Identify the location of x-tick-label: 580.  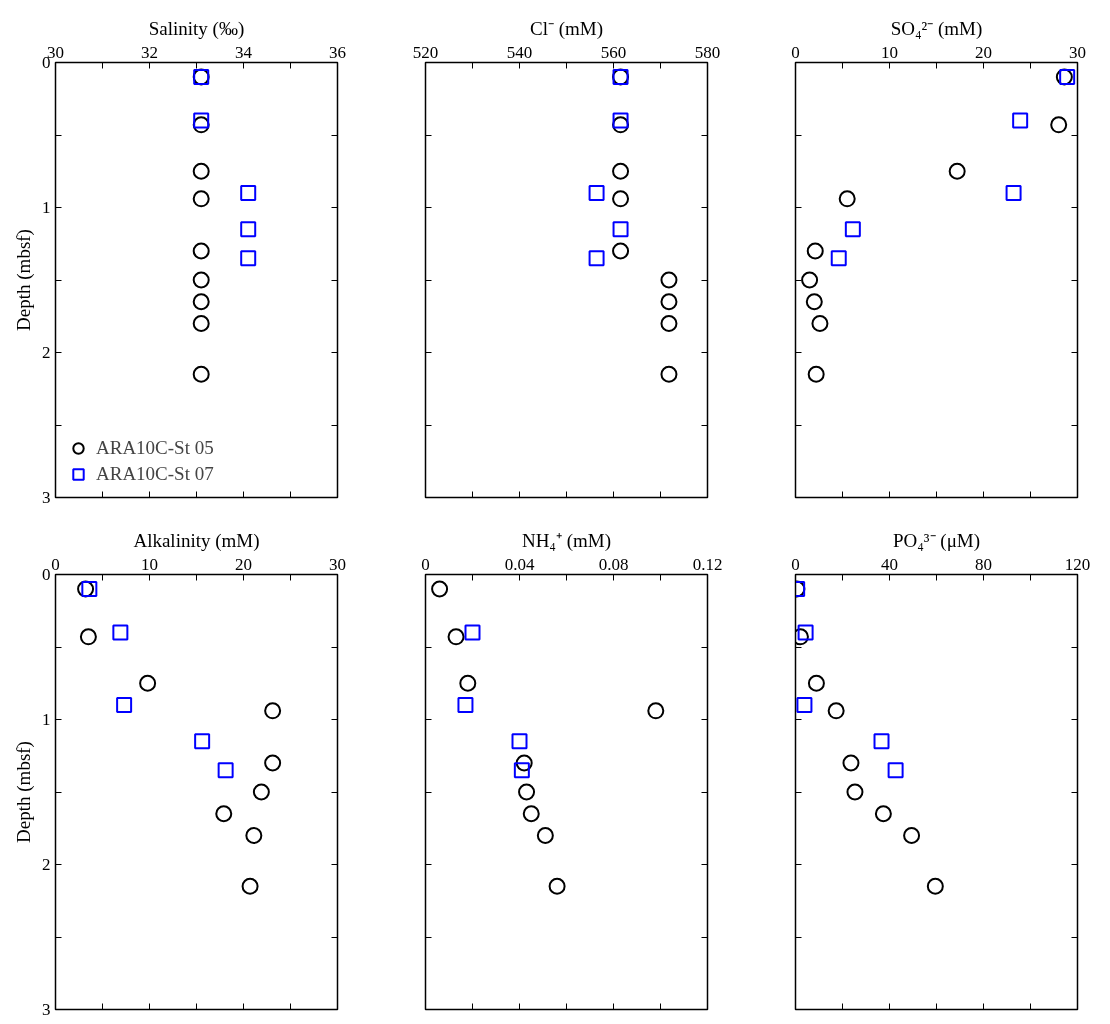
(707, 52).